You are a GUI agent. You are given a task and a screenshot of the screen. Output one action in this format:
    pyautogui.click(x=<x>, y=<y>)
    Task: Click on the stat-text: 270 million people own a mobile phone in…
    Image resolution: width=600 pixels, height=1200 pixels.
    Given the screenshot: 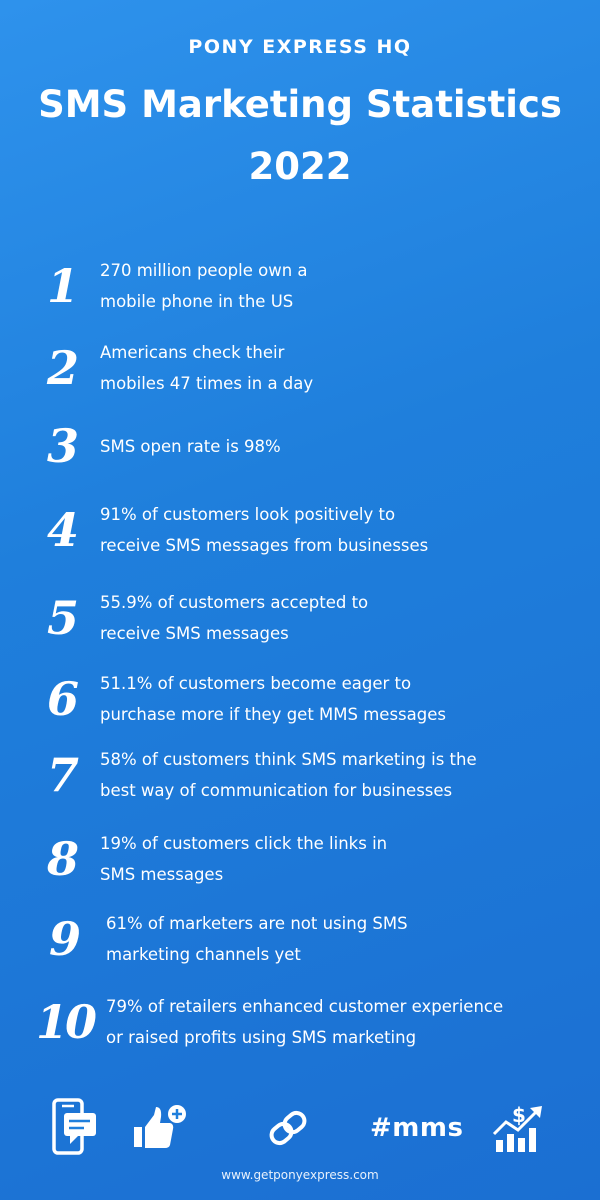 What is the action you would take?
    pyautogui.click(x=204, y=286)
    